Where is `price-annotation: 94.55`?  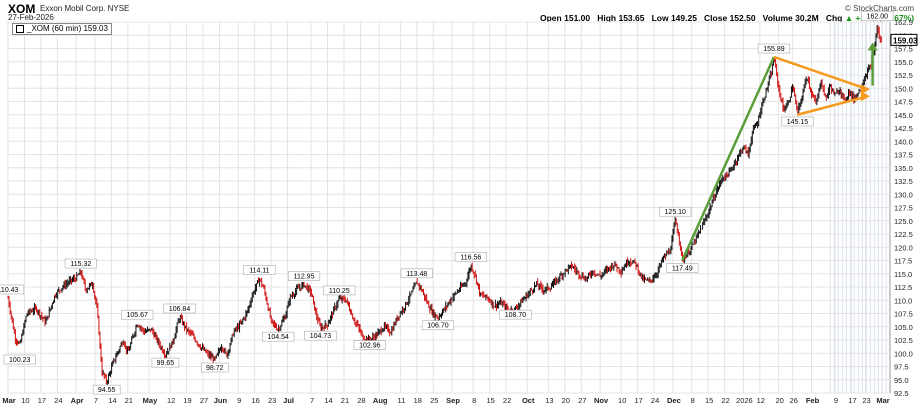
price-annotation: 94.55 is located at coordinates (107, 390).